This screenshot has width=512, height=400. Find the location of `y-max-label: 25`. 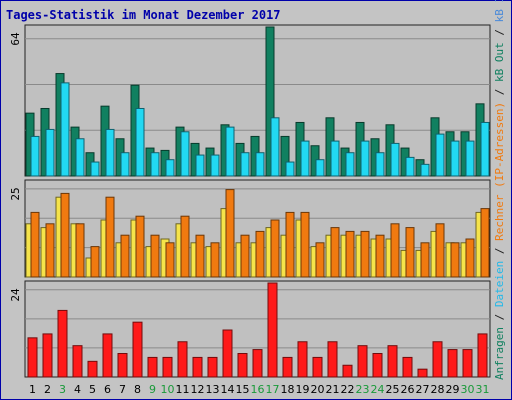

y-max-label: 25 is located at coordinates (15, 193).